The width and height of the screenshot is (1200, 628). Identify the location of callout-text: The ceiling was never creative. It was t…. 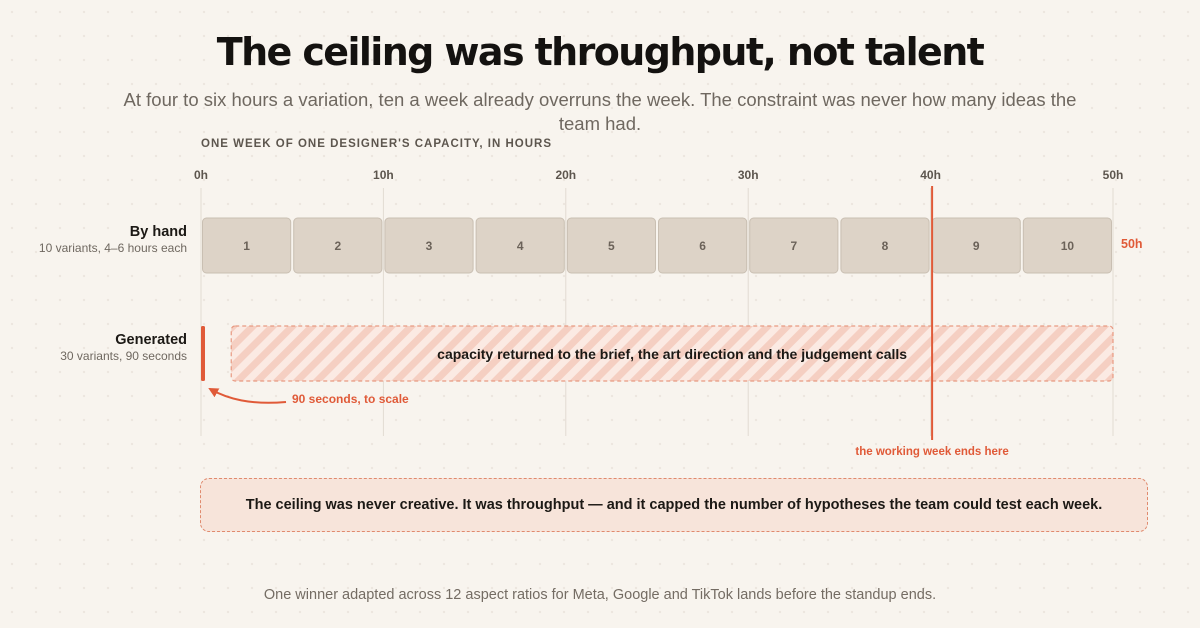
(674, 505).